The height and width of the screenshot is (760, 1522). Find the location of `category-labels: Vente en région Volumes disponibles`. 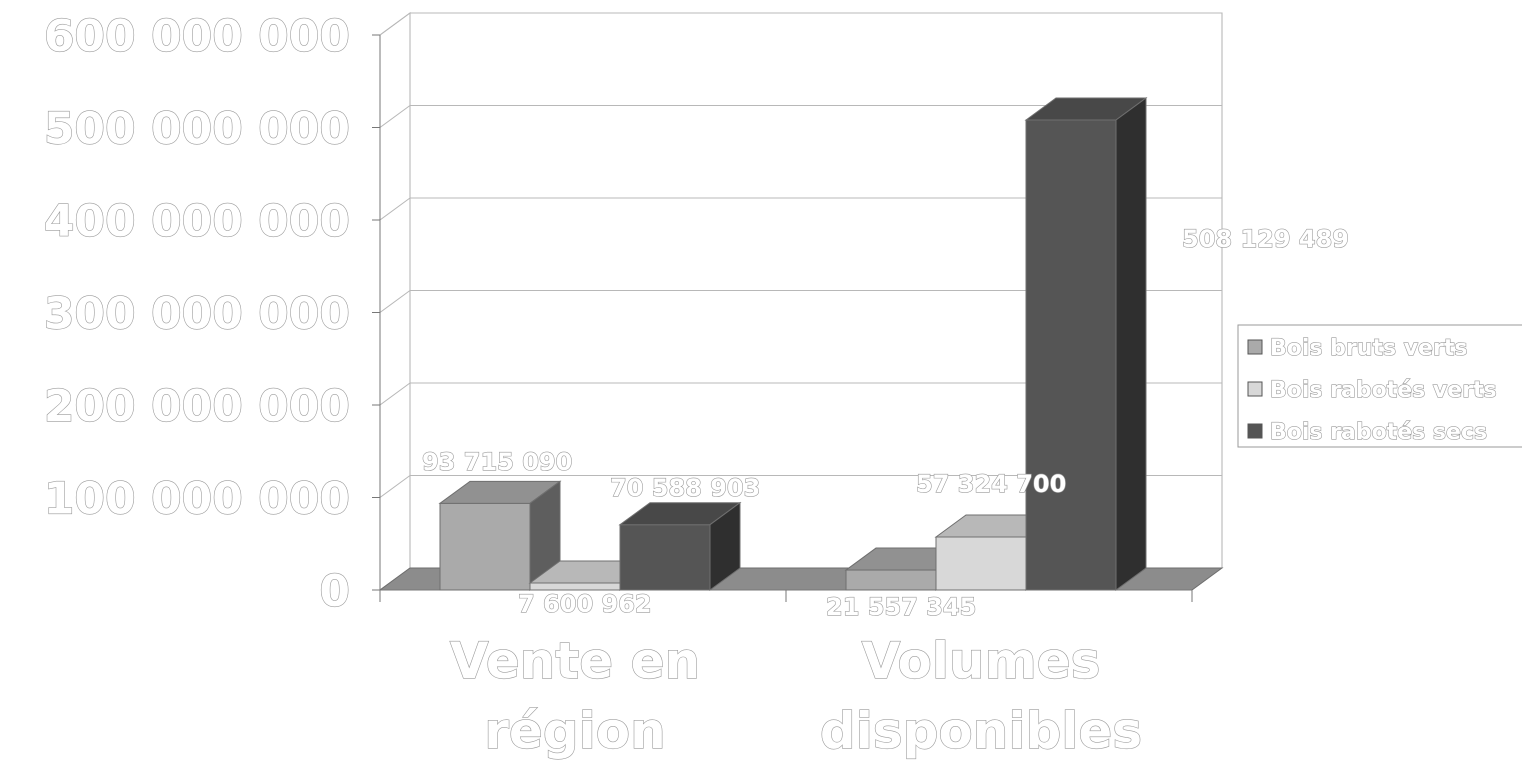

category-labels: Vente en région Volumes disponibles is located at coordinates (795, 695).